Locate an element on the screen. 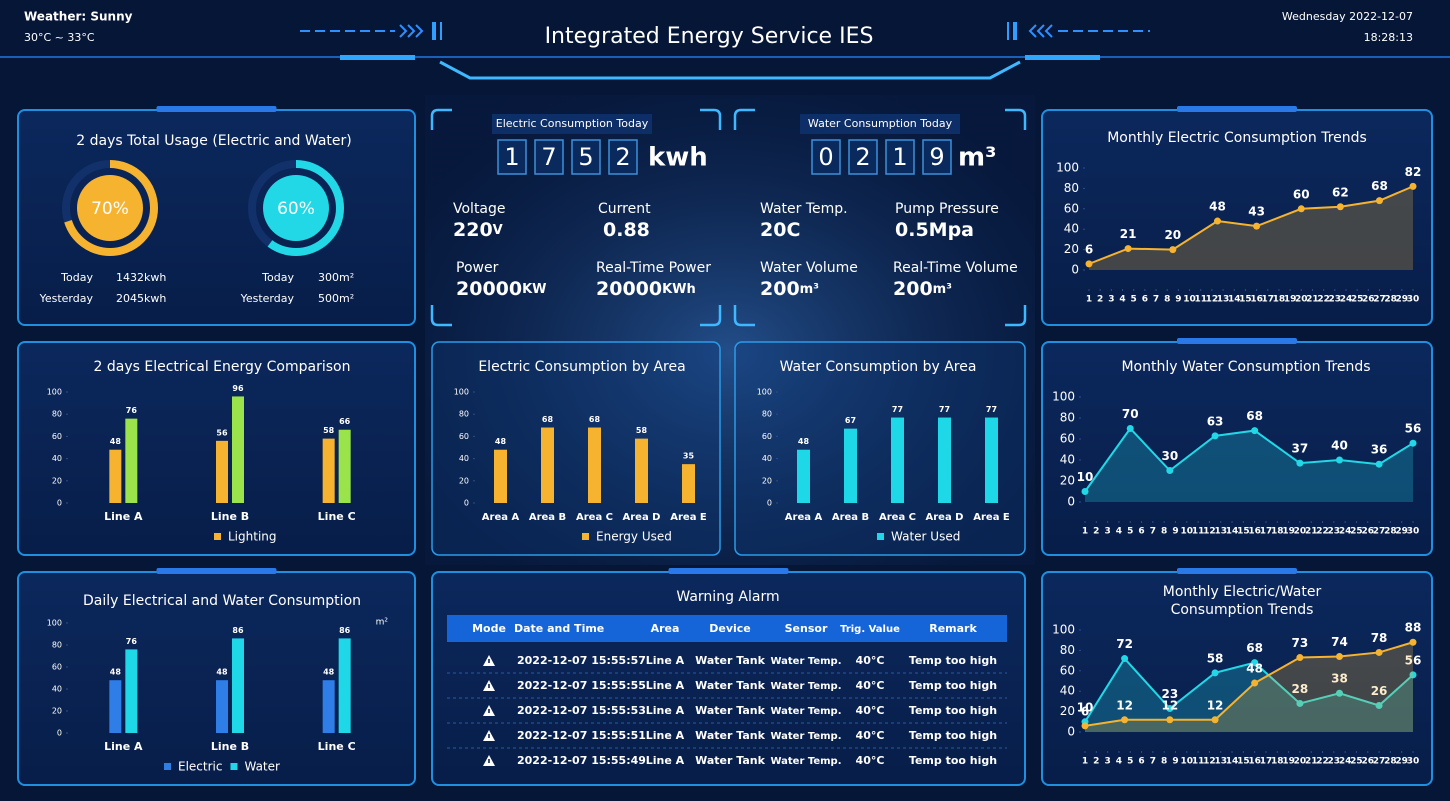 The height and width of the screenshot is (801, 1450). usage-value: 1432kwh is located at coordinates (141, 277).